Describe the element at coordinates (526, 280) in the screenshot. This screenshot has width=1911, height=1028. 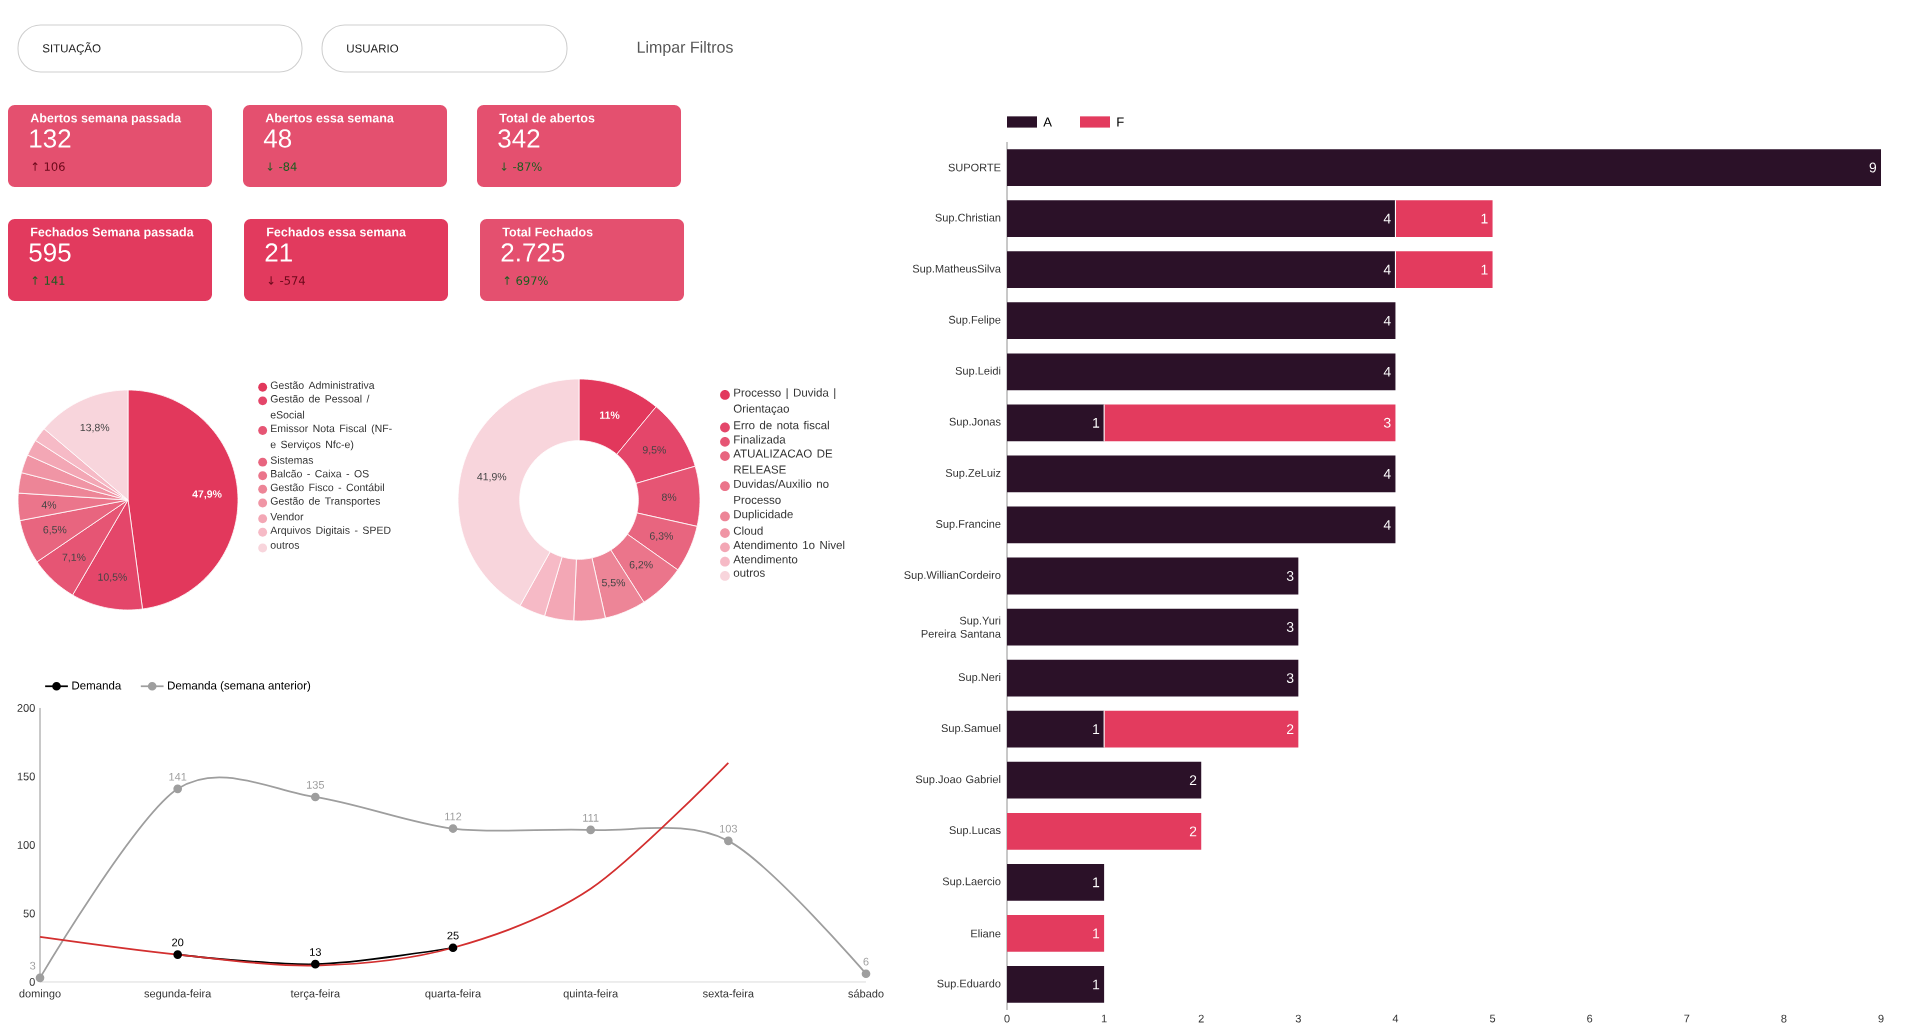
I see `text: ↑ 697%` at that location.